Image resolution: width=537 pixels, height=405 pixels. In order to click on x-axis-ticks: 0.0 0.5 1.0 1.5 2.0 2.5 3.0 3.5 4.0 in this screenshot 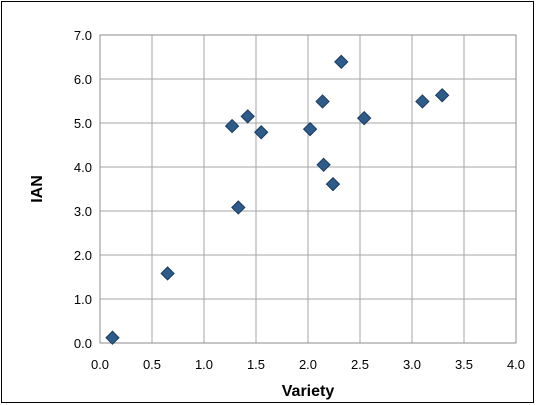, I will do `click(308, 364)`.